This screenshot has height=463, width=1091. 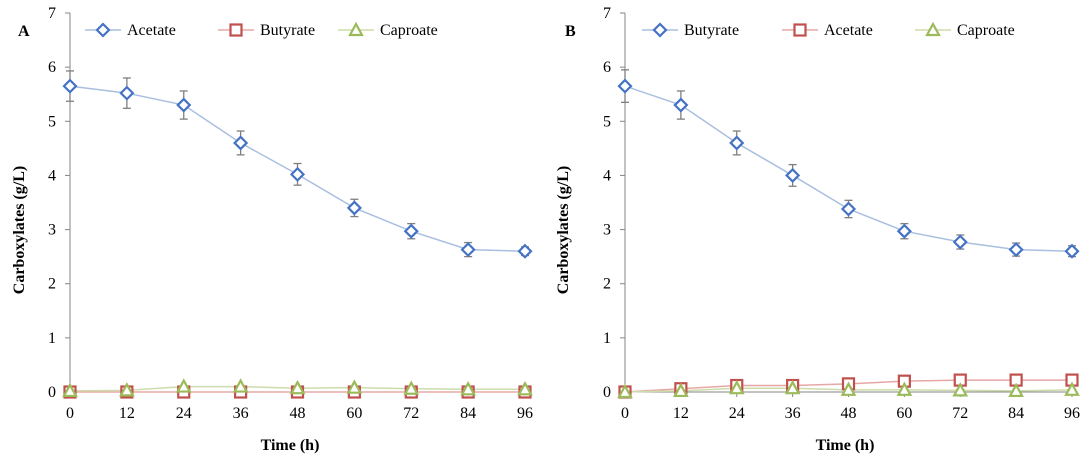 I want to click on panel-label-b: B, so click(x=570, y=31).